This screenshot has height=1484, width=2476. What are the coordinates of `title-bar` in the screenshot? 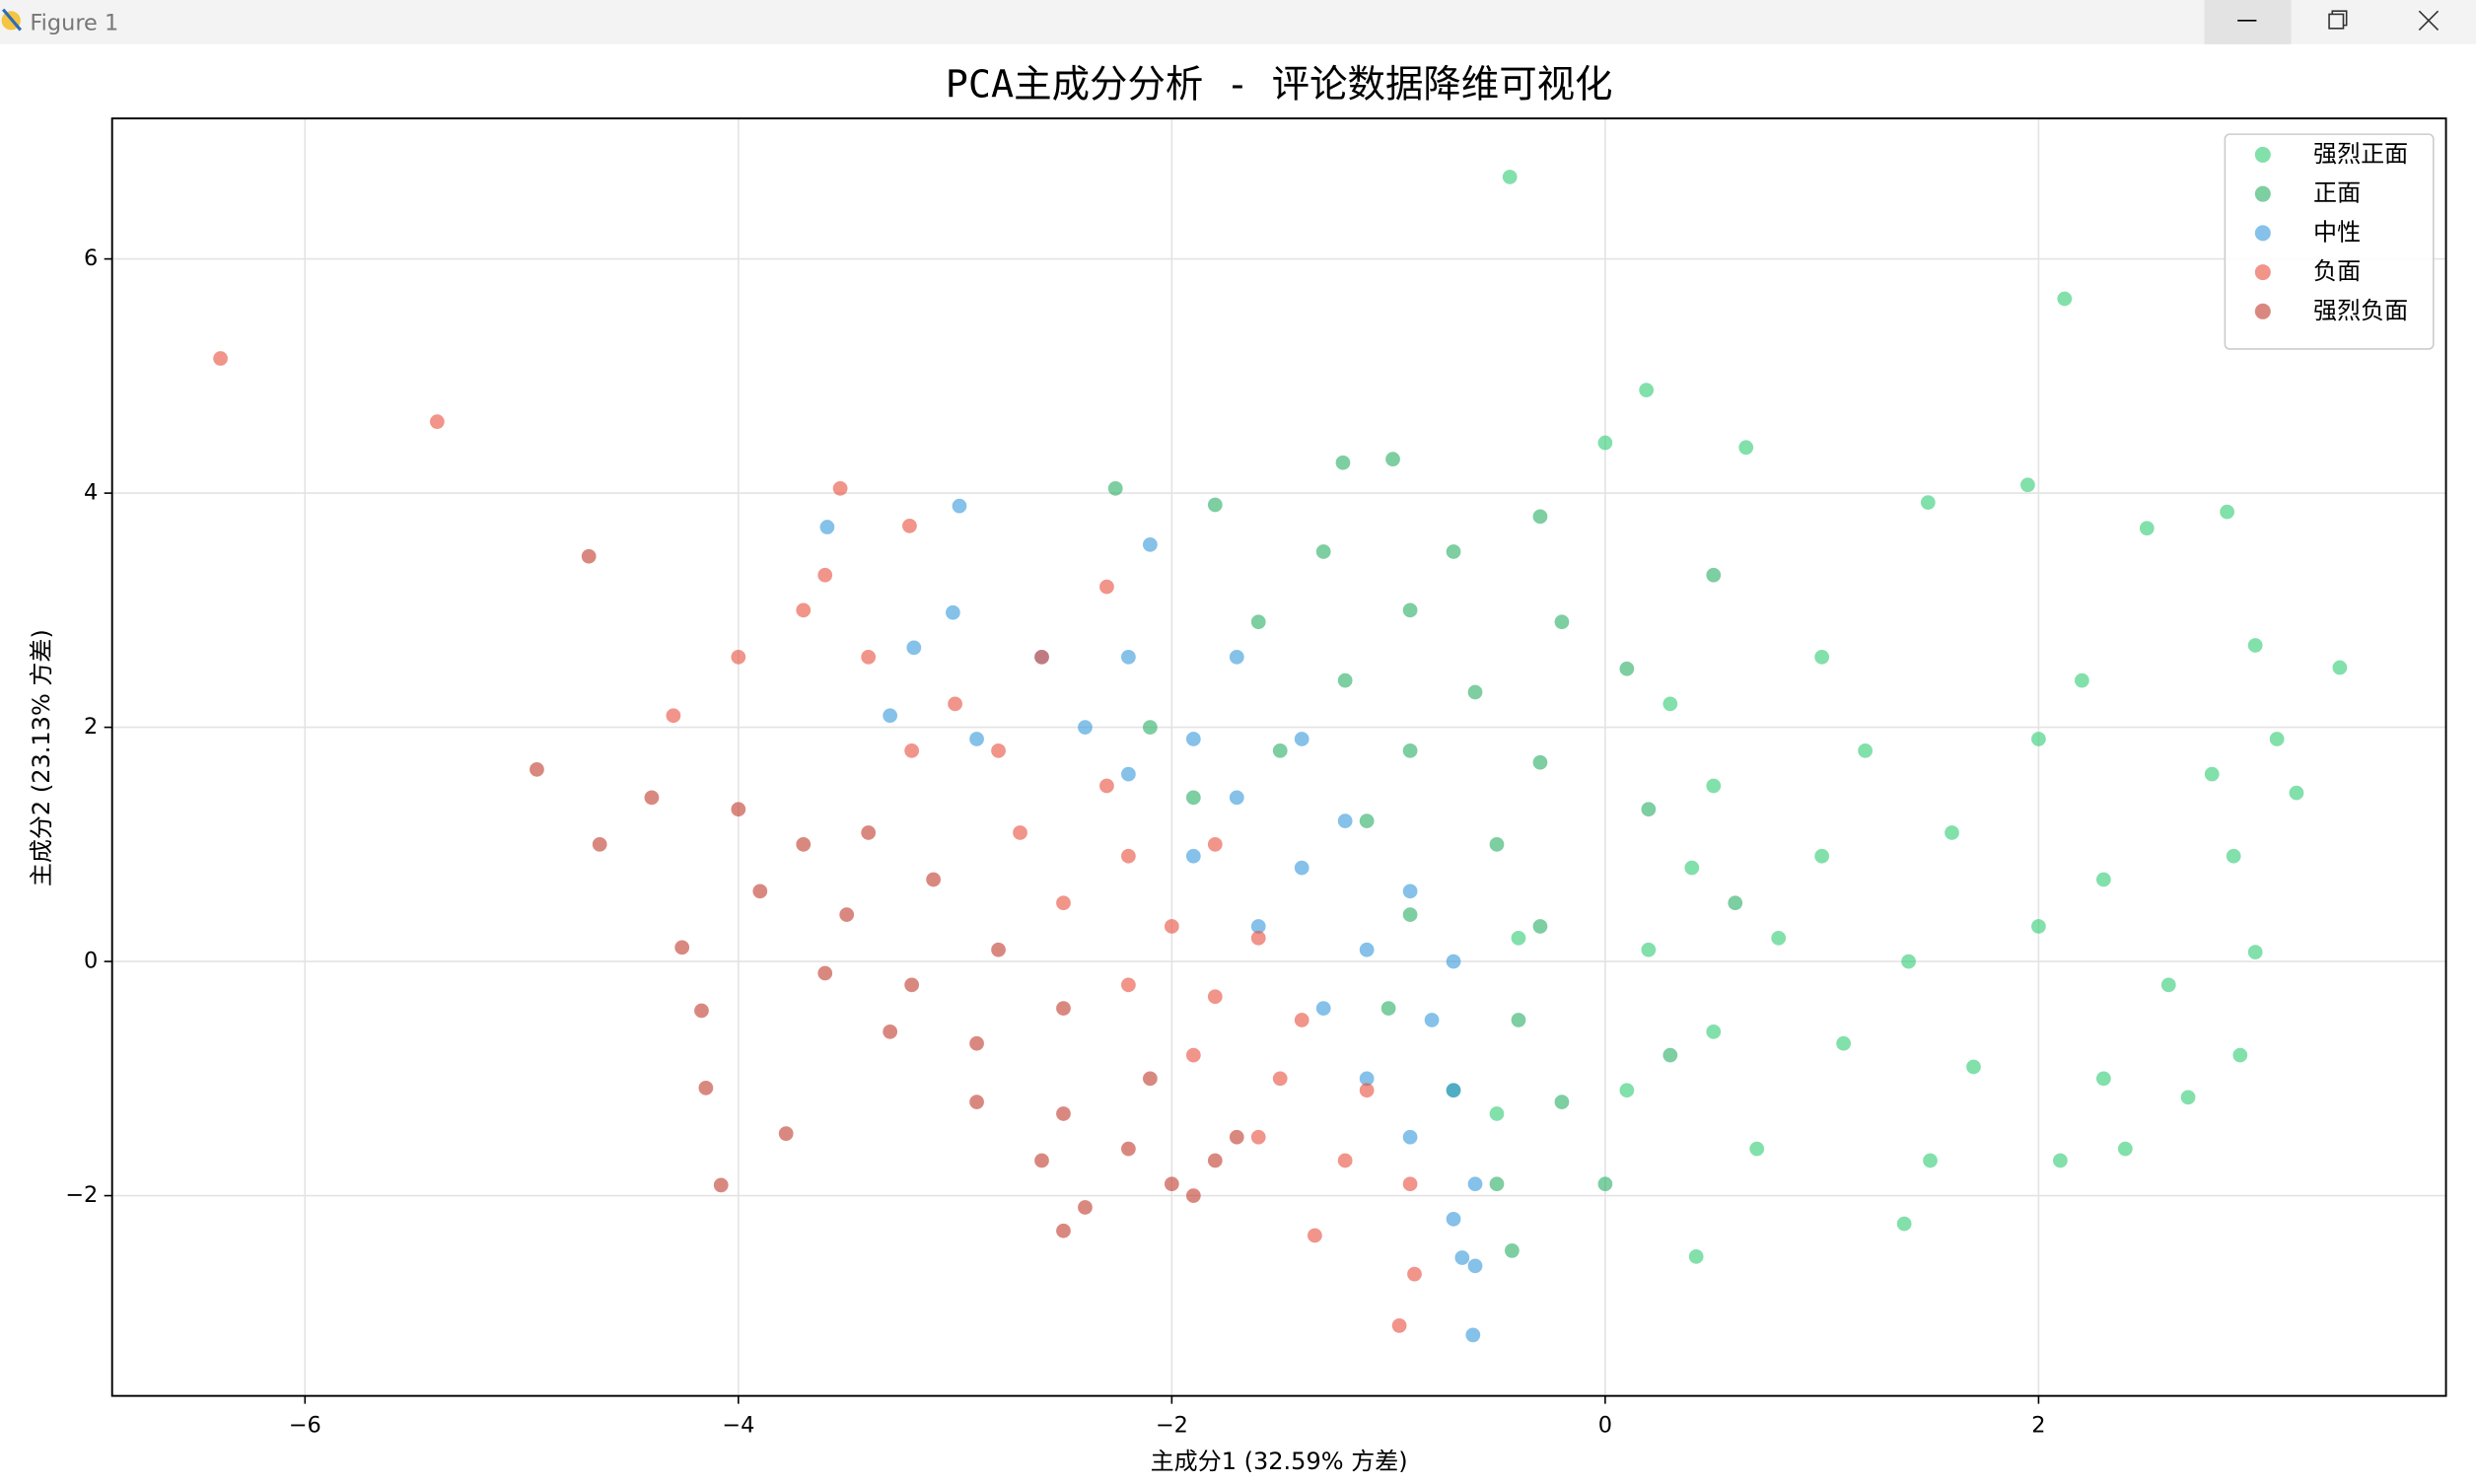 It's located at (1238, 22).